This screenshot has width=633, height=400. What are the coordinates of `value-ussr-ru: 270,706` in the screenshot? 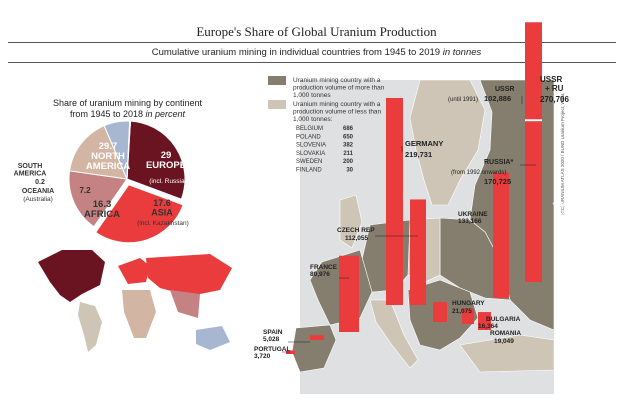 It's located at (554, 99).